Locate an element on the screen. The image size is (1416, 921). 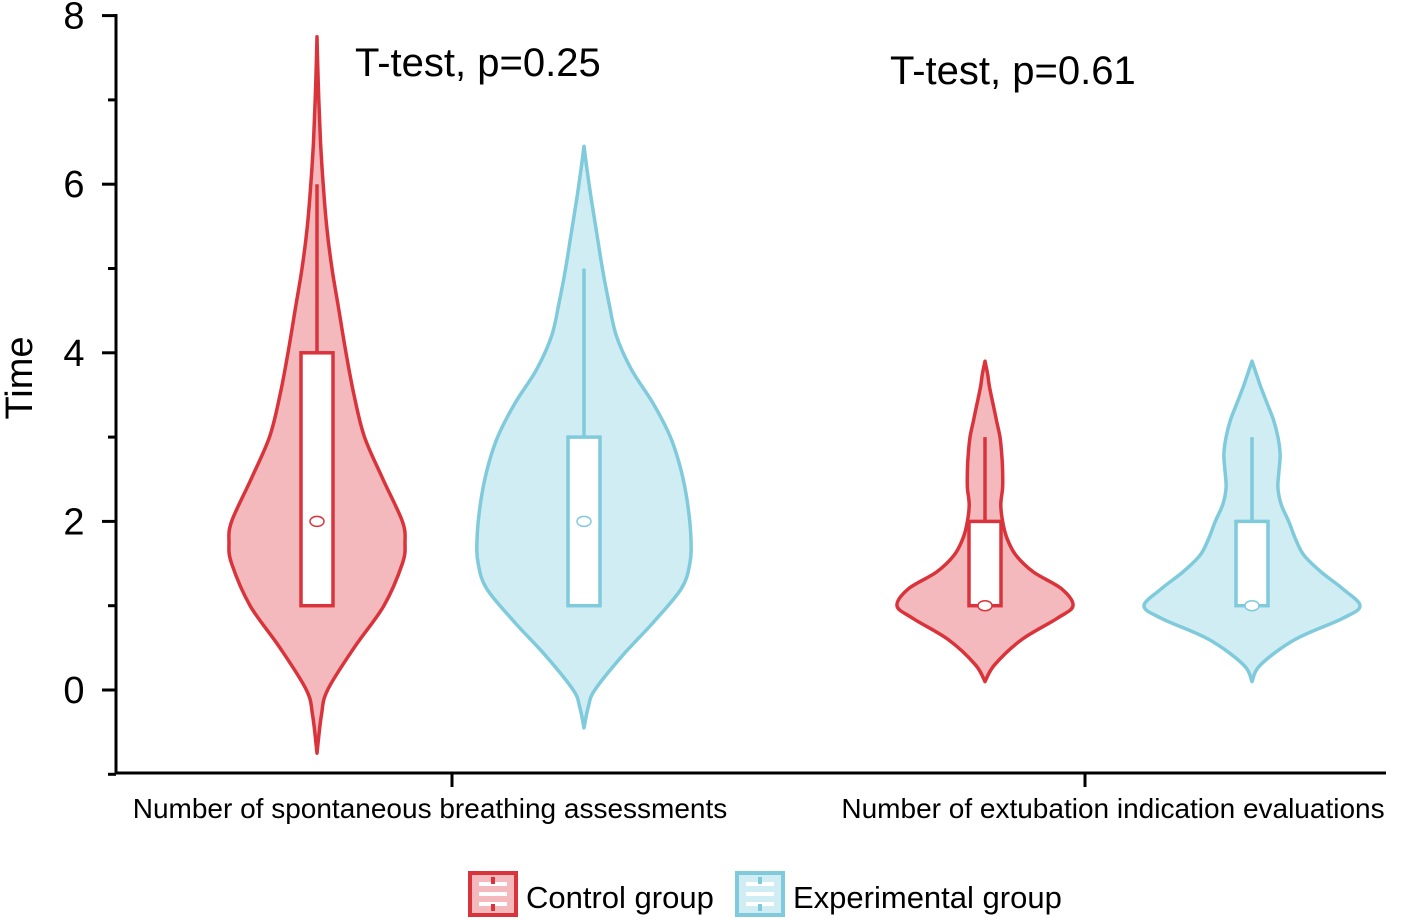
annotation-ttest-right: T-test, p=0.61 is located at coordinates (1013, 71).